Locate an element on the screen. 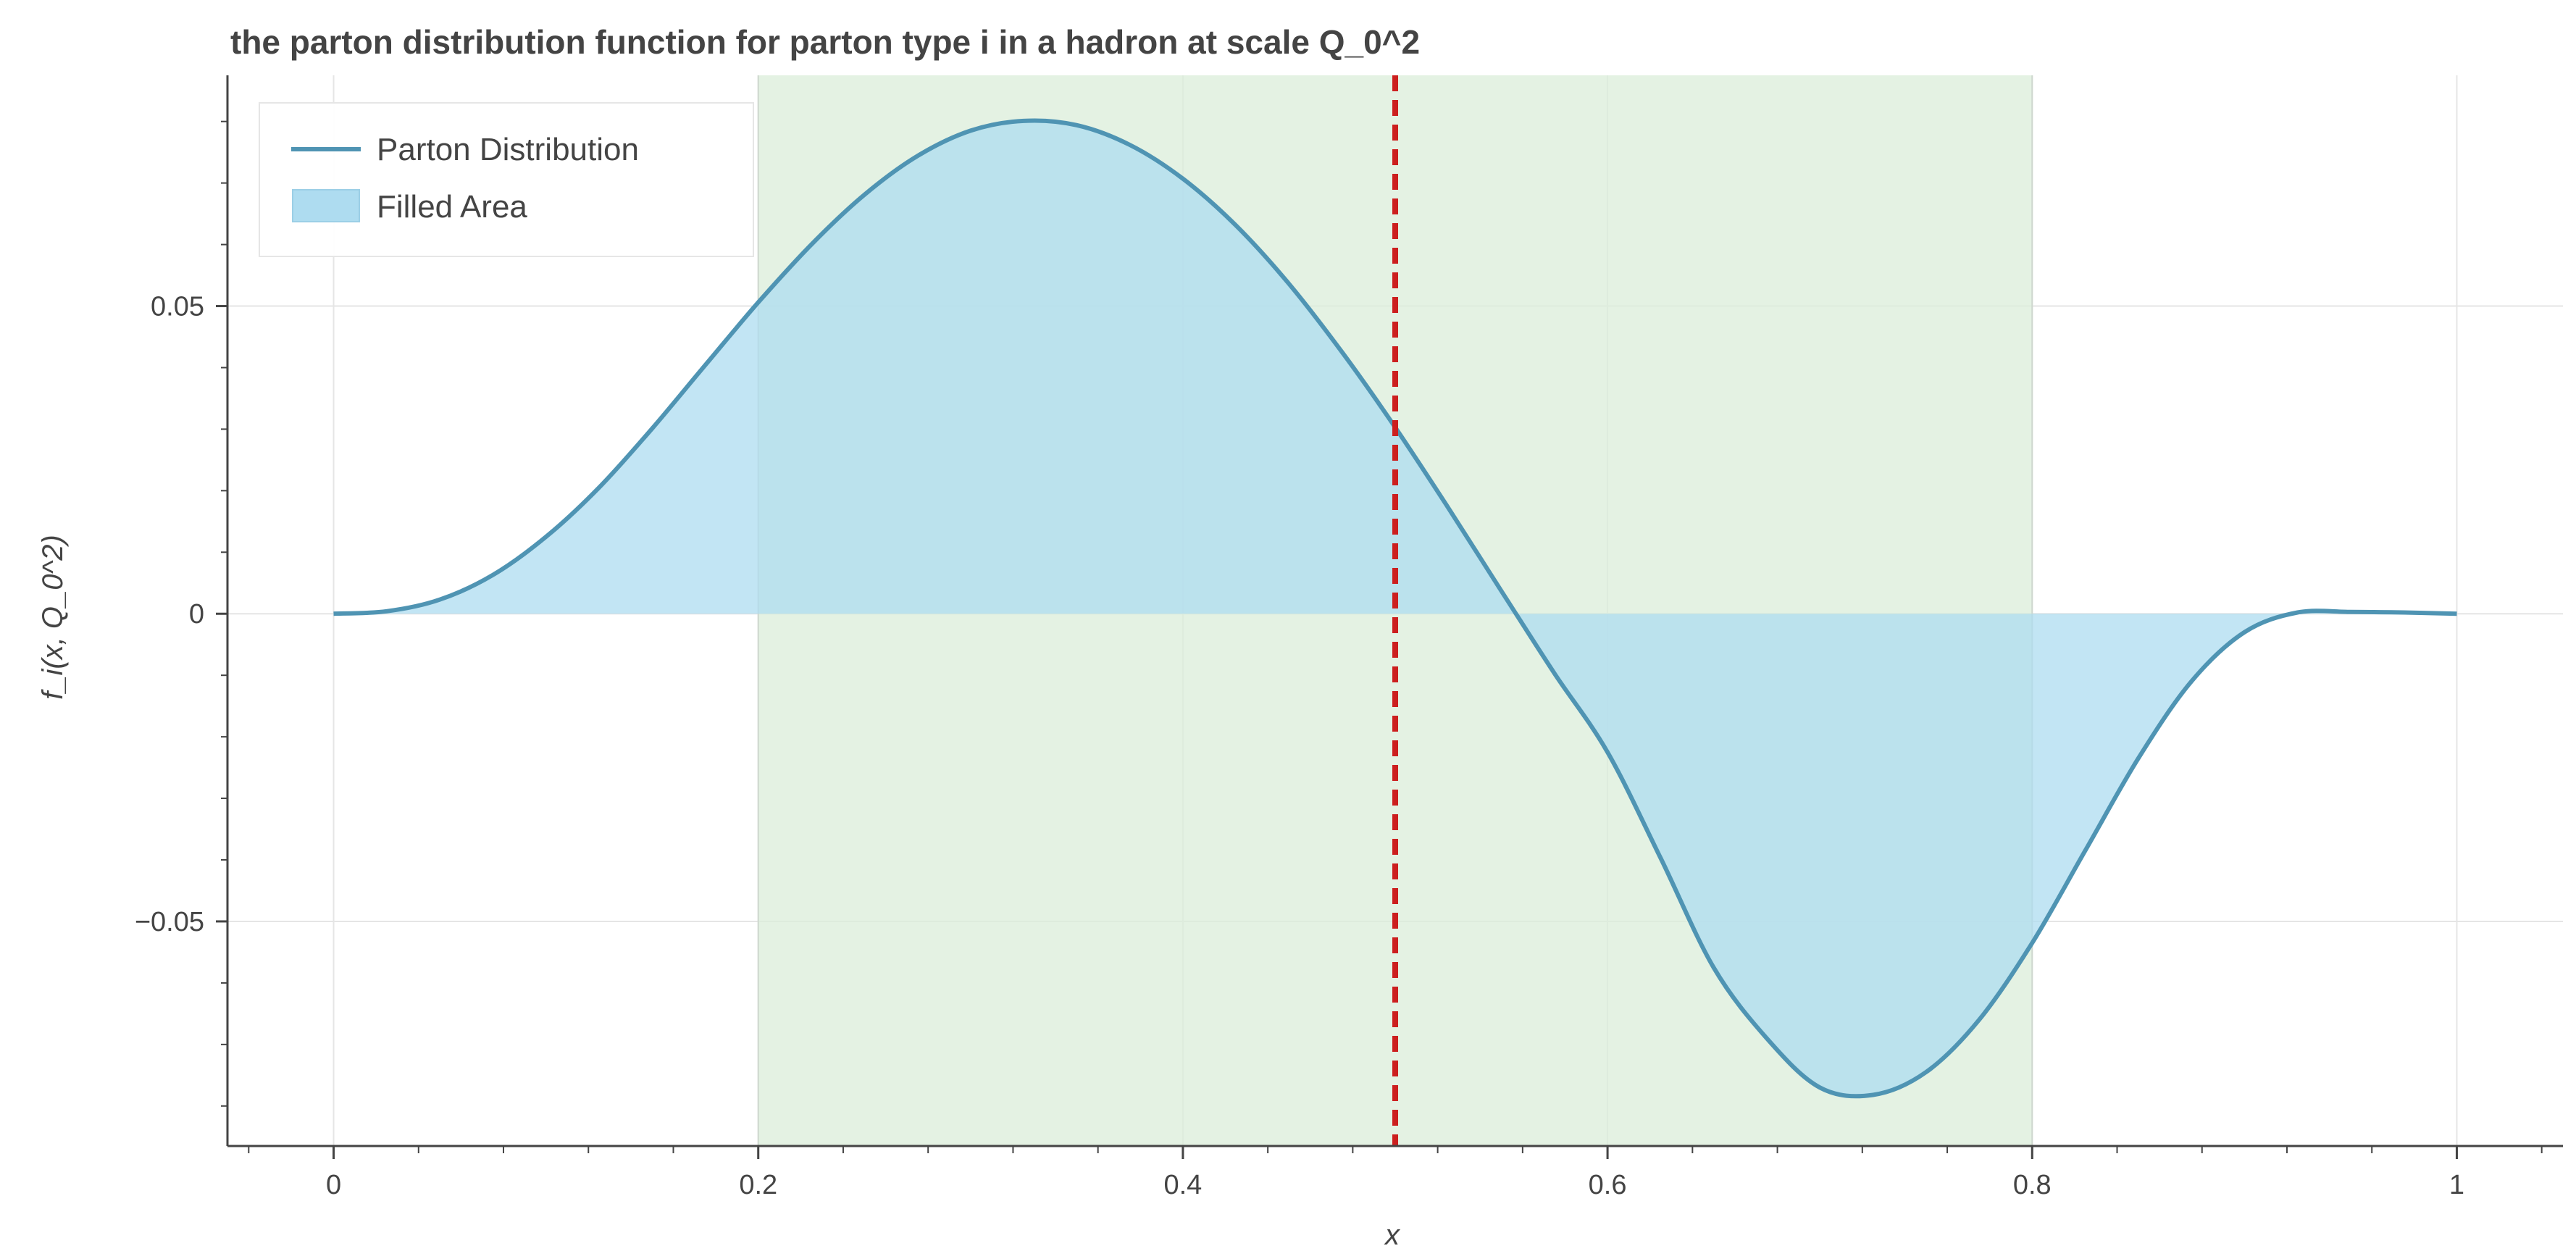 The width and height of the screenshot is (2576, 1259). legend: Parton Distribution Filled Area is located at coordinates (506, 179).